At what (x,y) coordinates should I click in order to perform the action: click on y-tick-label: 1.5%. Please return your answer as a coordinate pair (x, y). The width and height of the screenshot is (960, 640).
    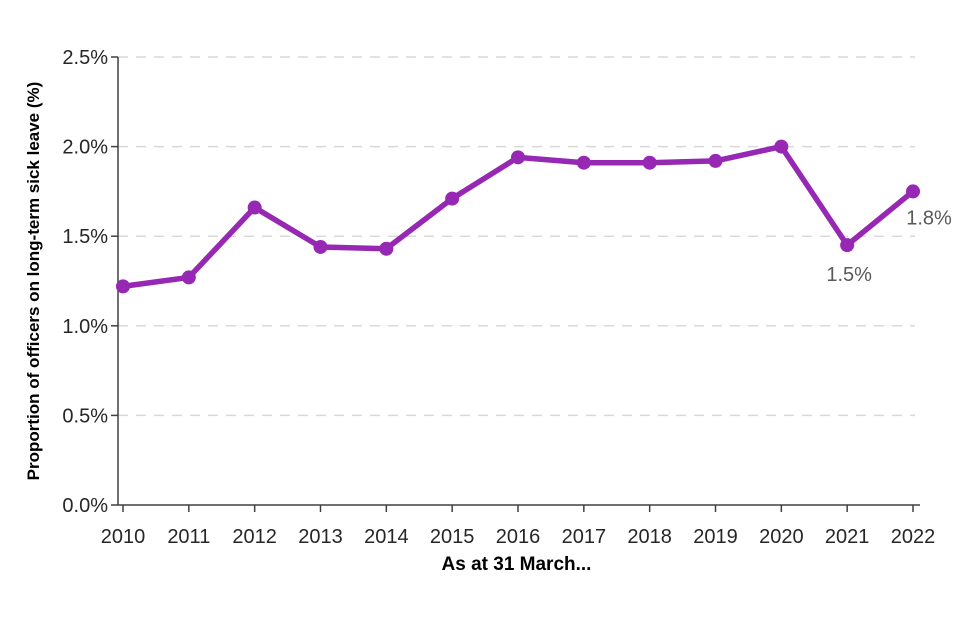
    Looking at the image, I should click on (85, 237).